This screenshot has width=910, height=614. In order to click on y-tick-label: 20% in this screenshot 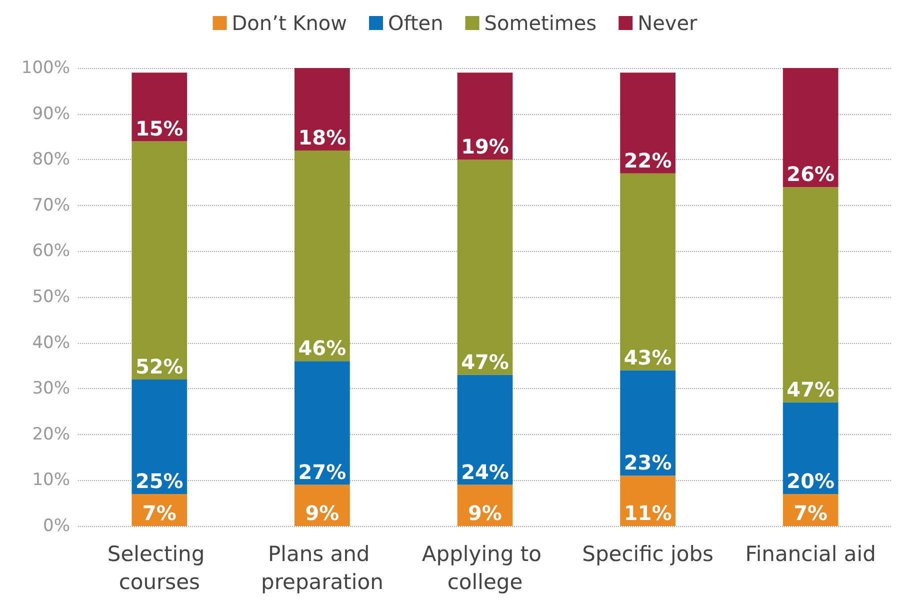, I will do `click(51, 434)`.